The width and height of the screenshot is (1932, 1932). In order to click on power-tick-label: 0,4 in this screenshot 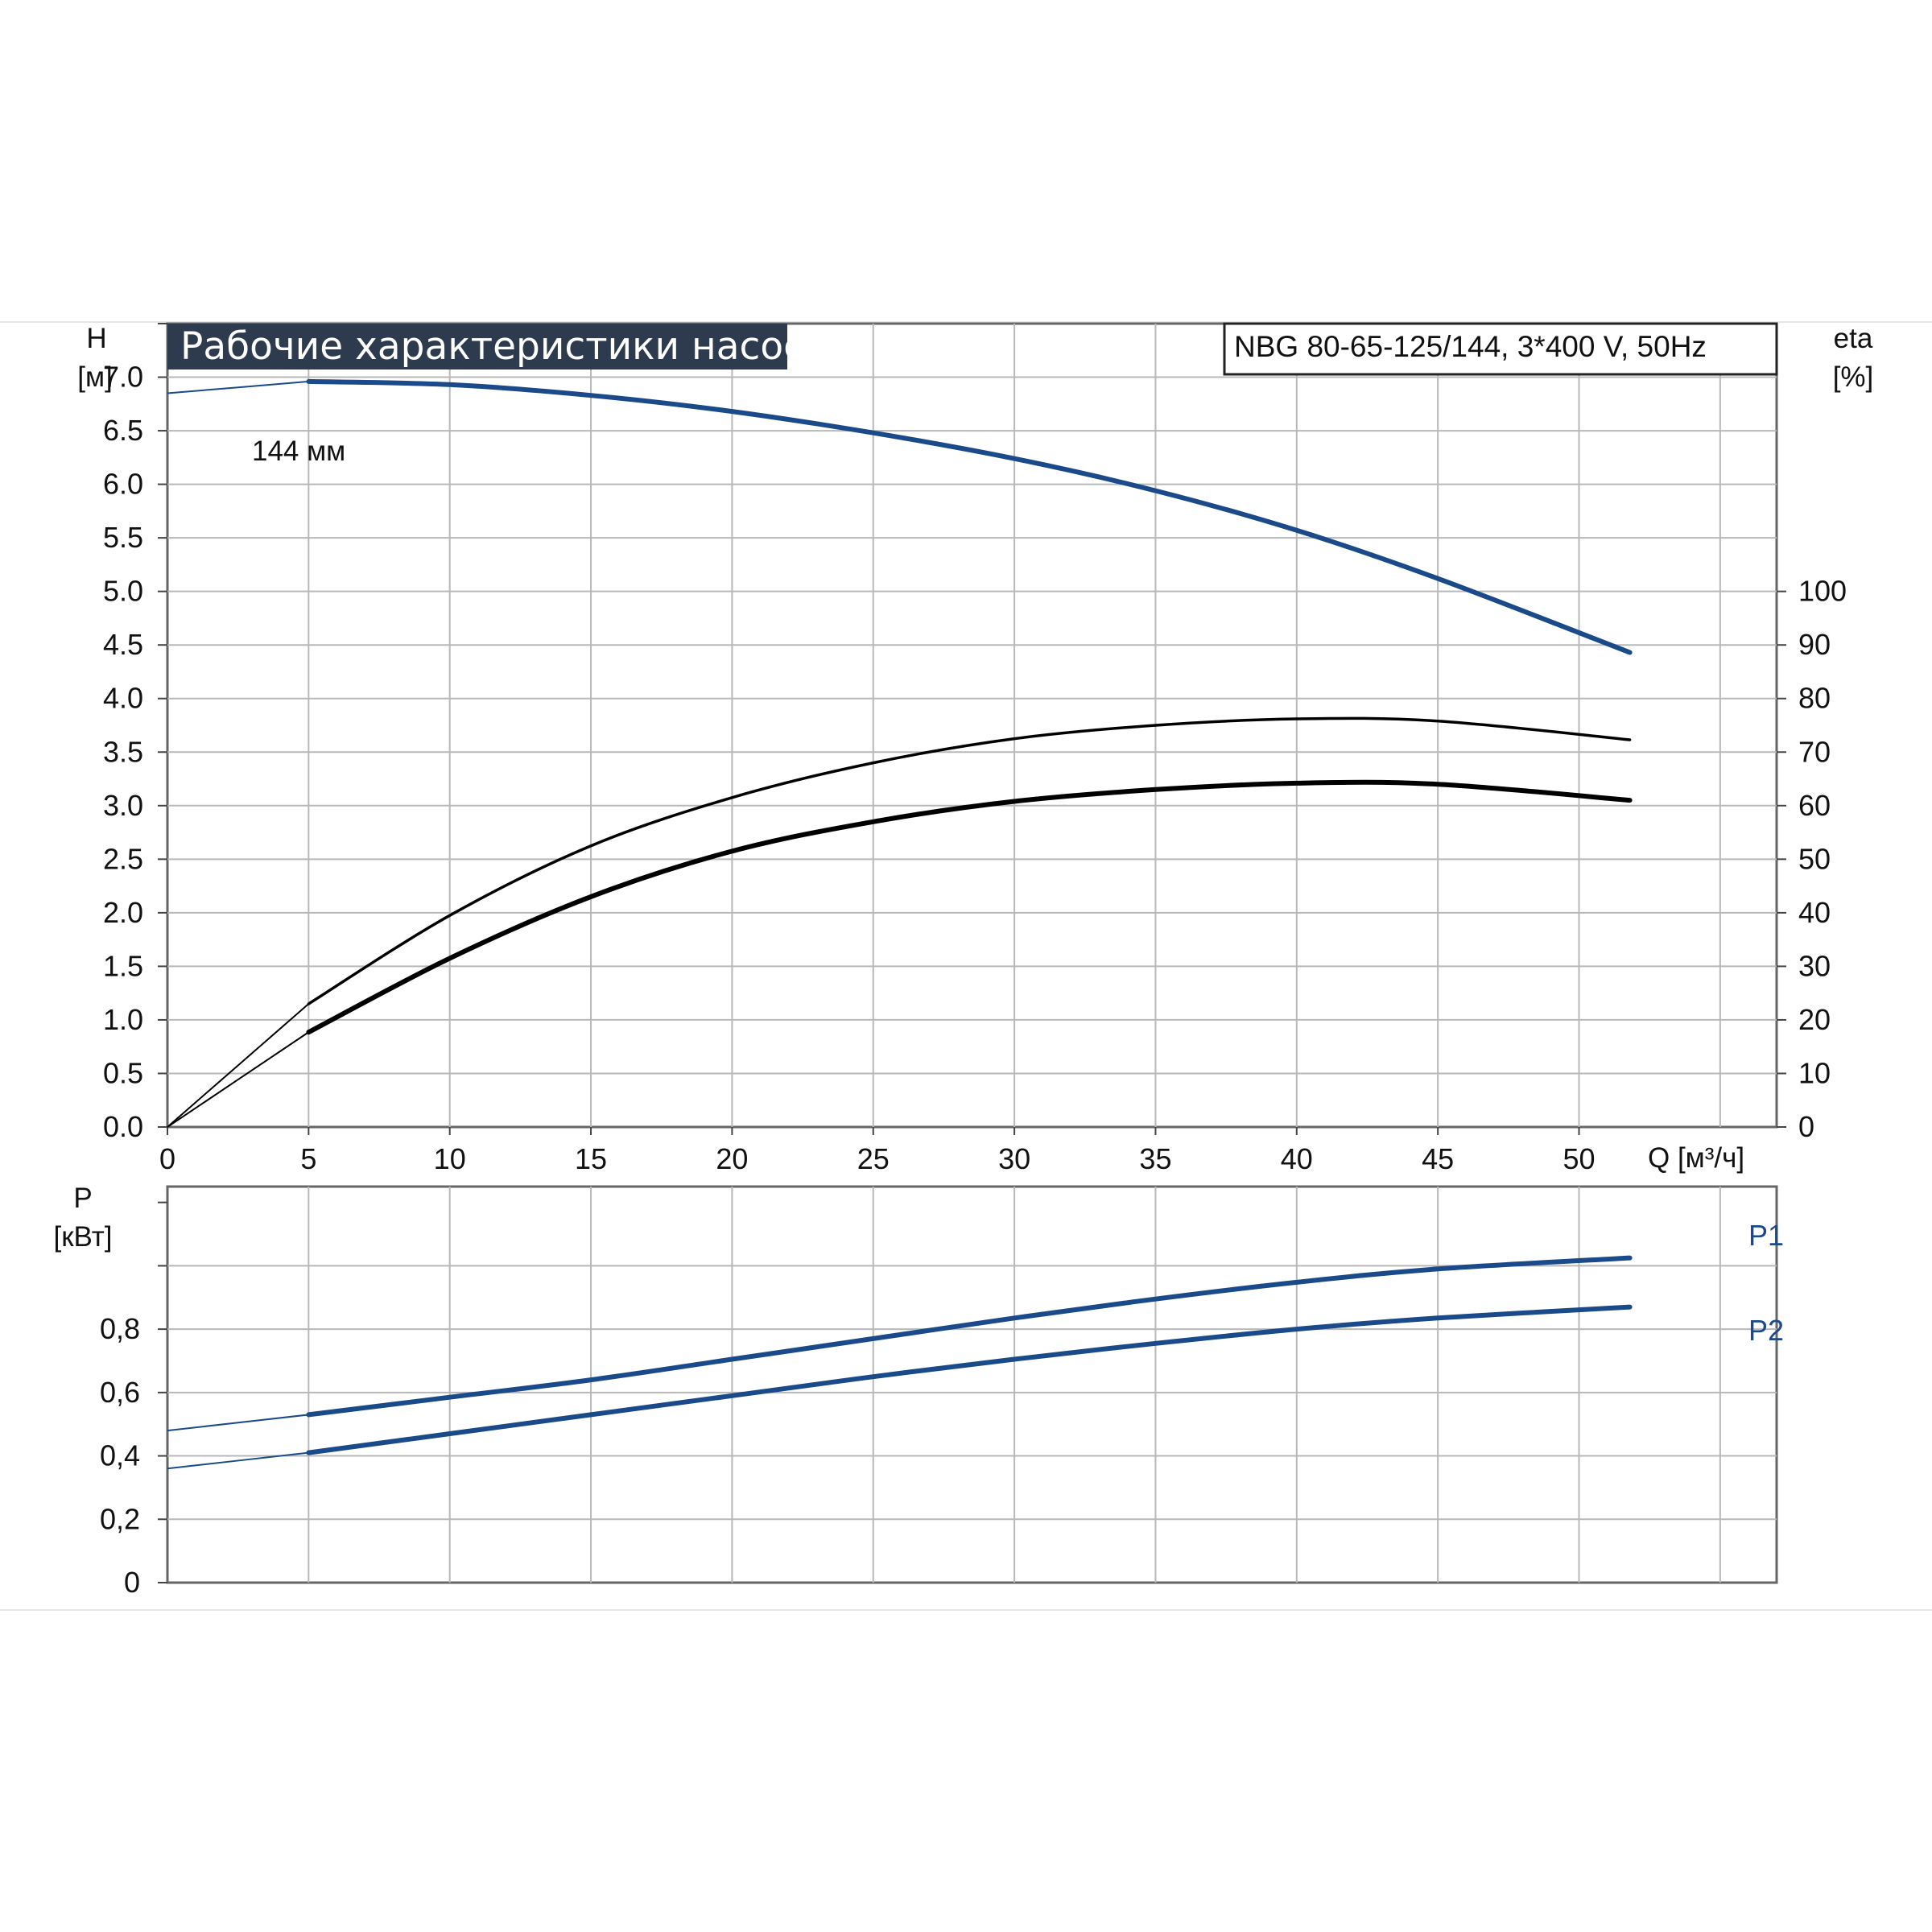, I will do `click(120, 1455)`.